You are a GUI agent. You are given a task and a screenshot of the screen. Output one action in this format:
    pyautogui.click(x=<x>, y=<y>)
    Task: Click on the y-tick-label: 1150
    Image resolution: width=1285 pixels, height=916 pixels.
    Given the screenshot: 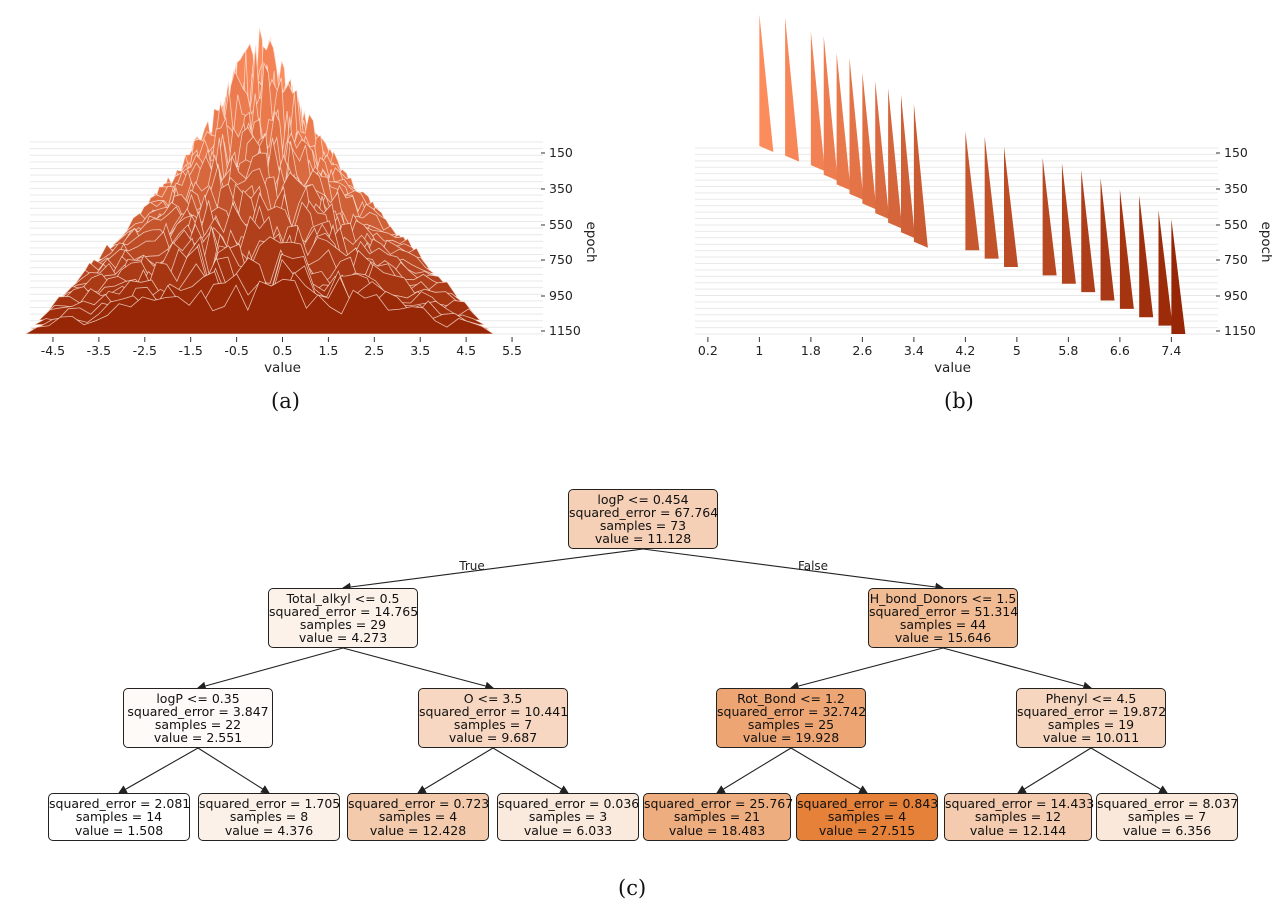 What is the action you would take?
    pyautogui.click(x=1240, y=330)
    